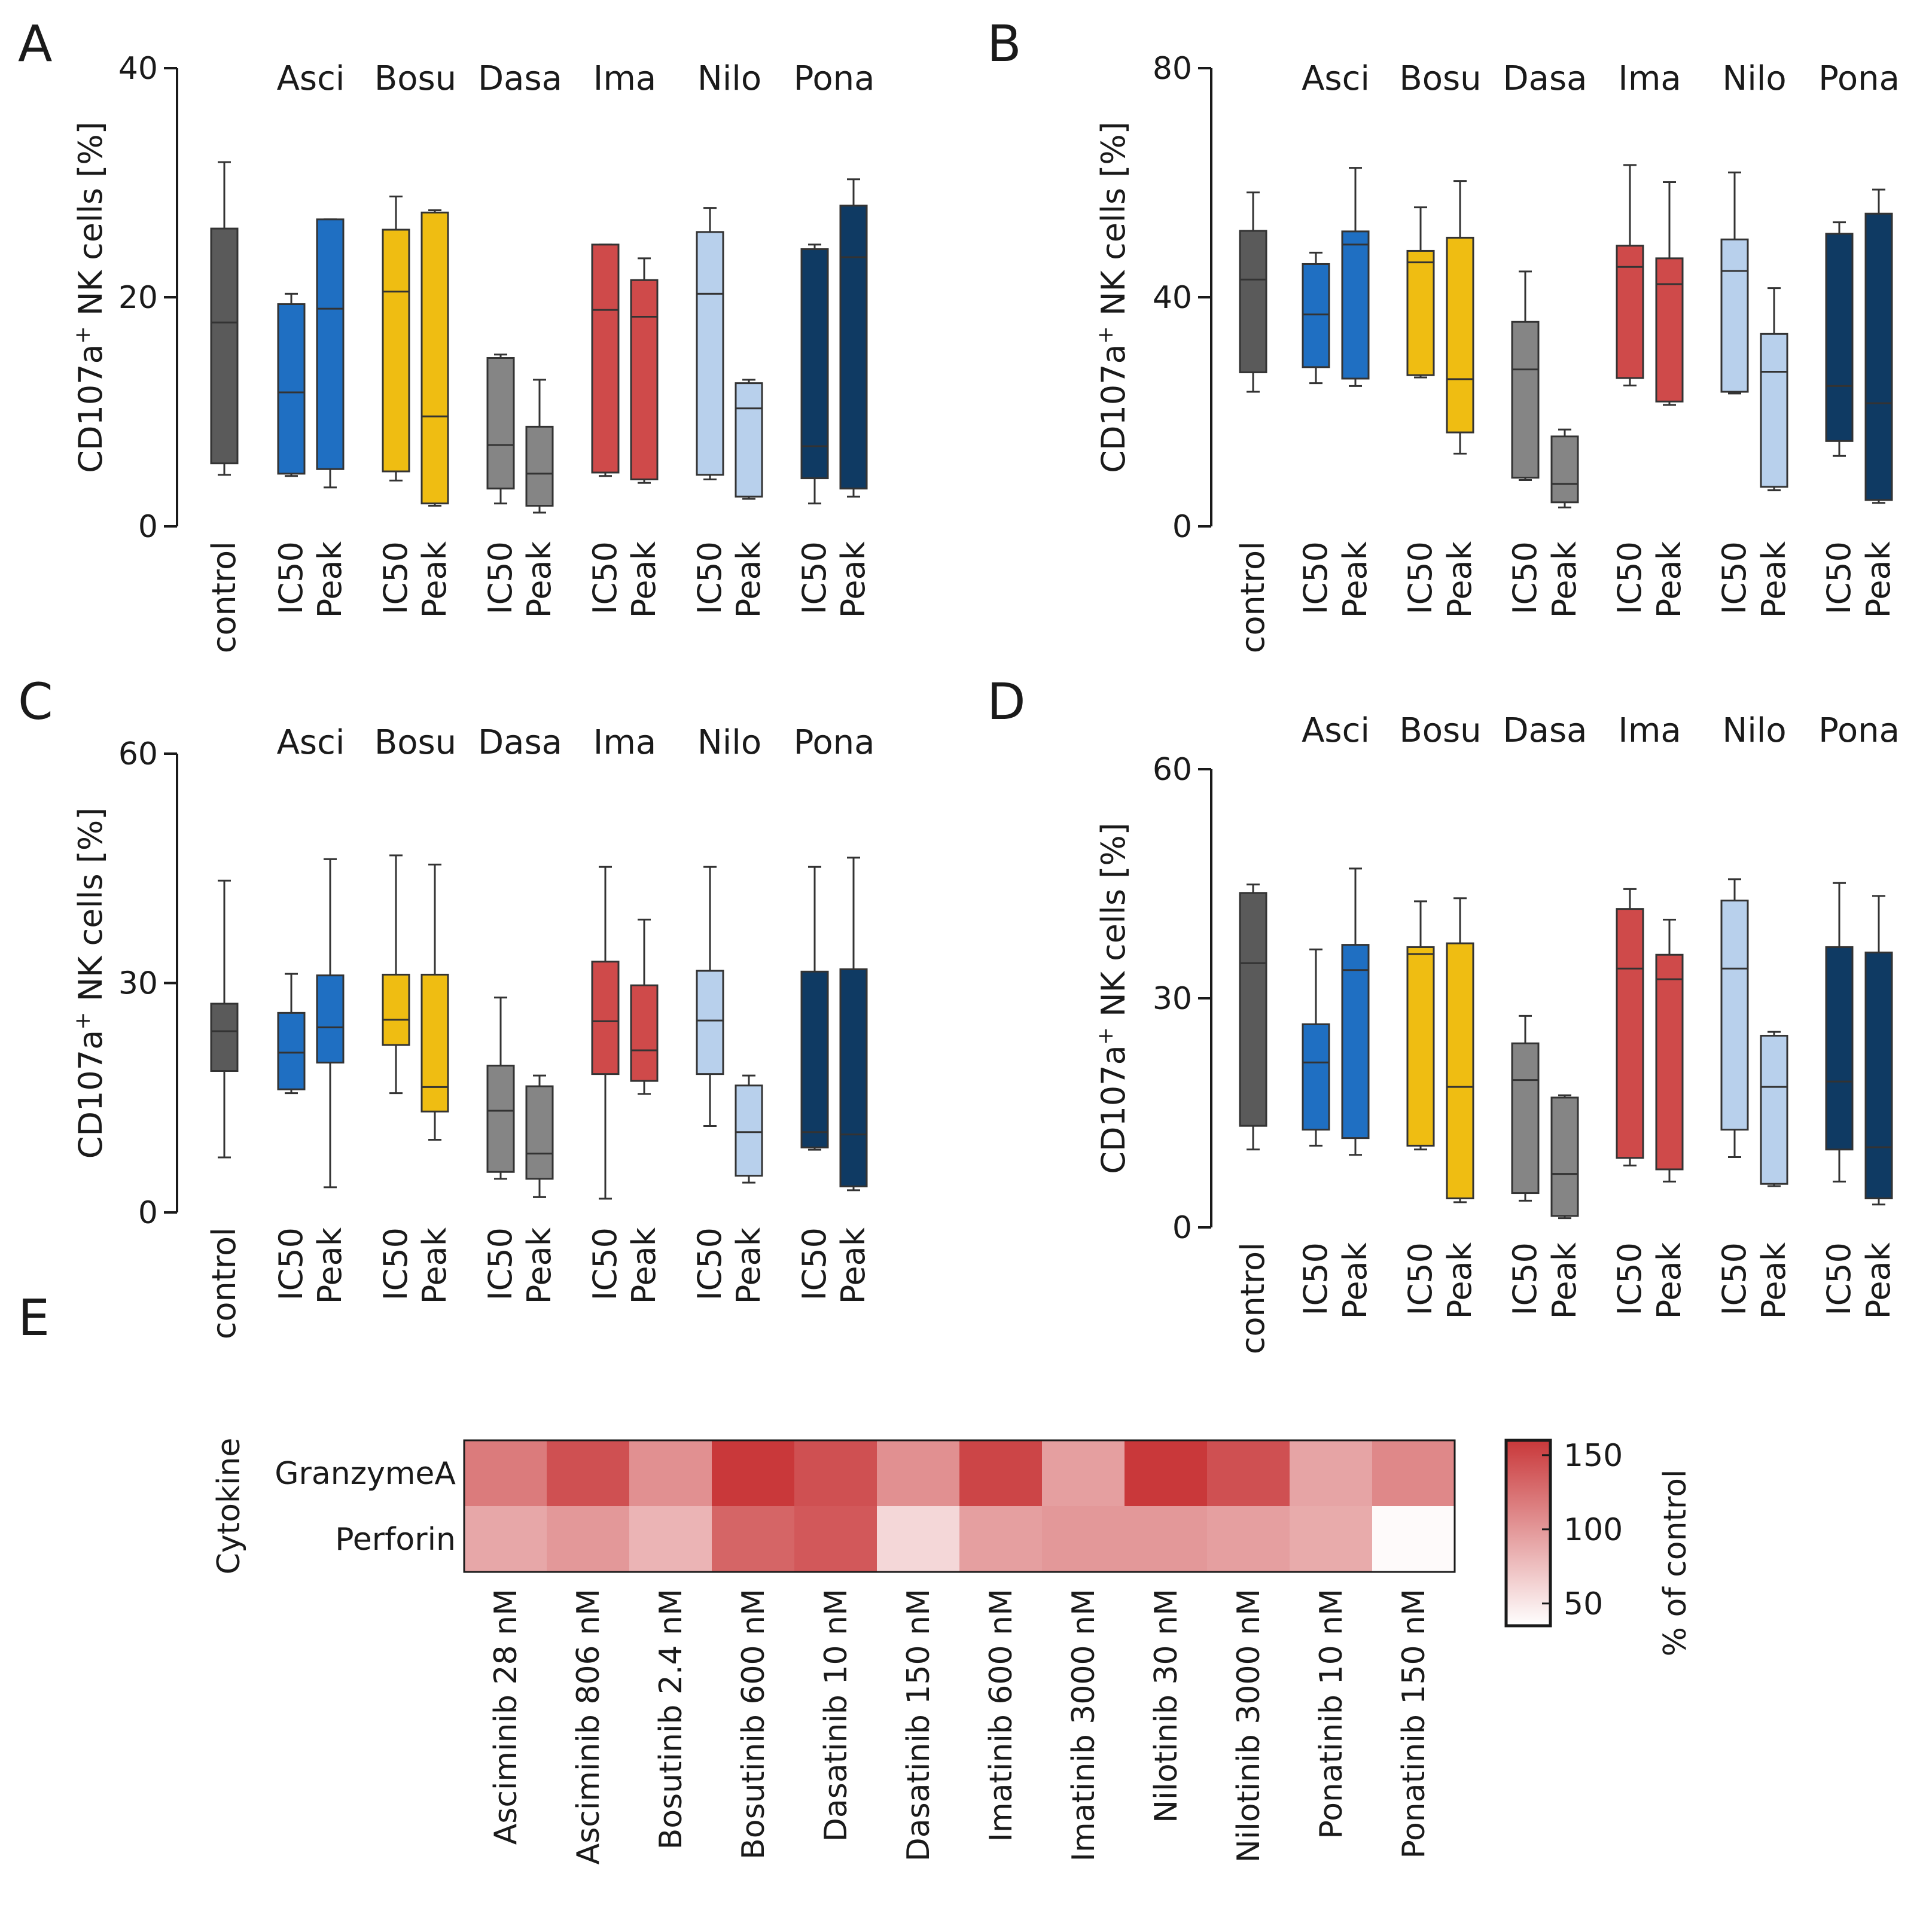 The width and height of the screenshot is (1932, 1932). I want to click on heatmap-row-label: GranzymeA, so click(365, 1474).